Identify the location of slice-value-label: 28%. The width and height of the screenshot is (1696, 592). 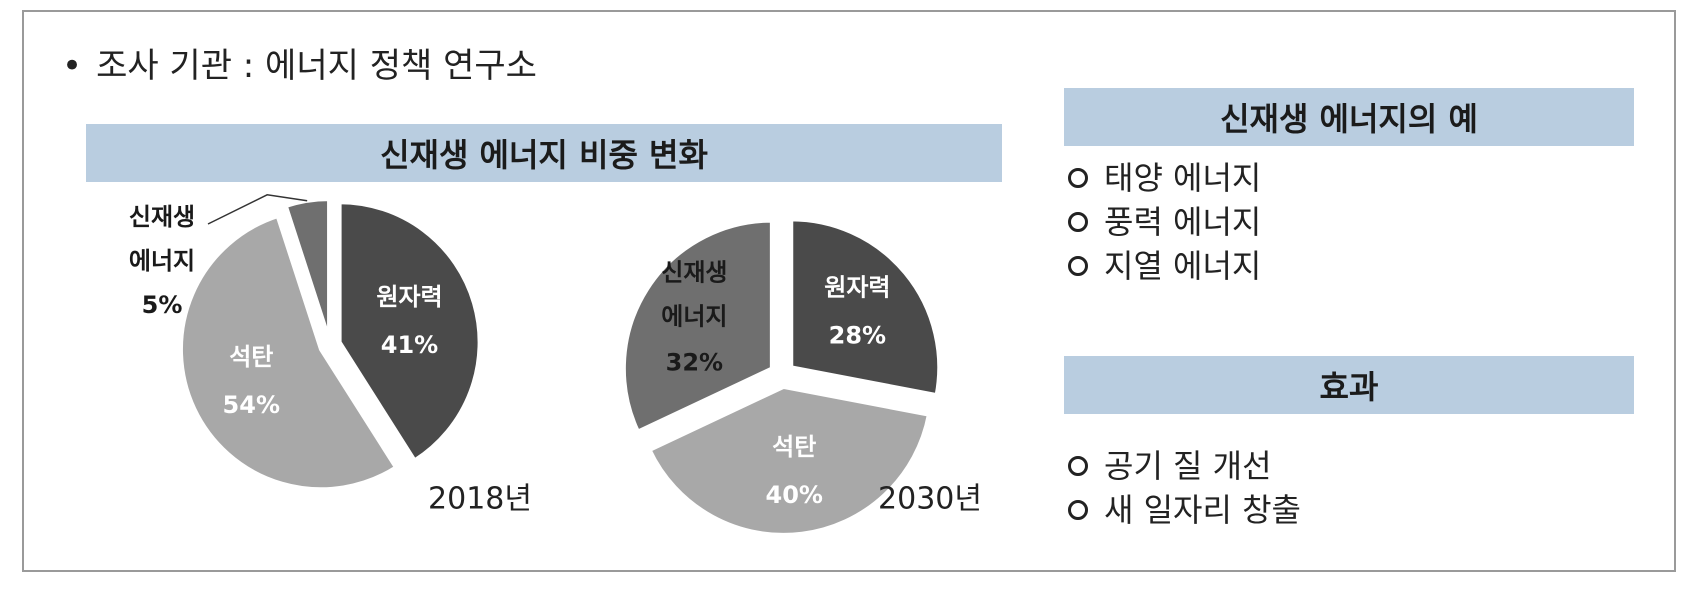
(857, 336).